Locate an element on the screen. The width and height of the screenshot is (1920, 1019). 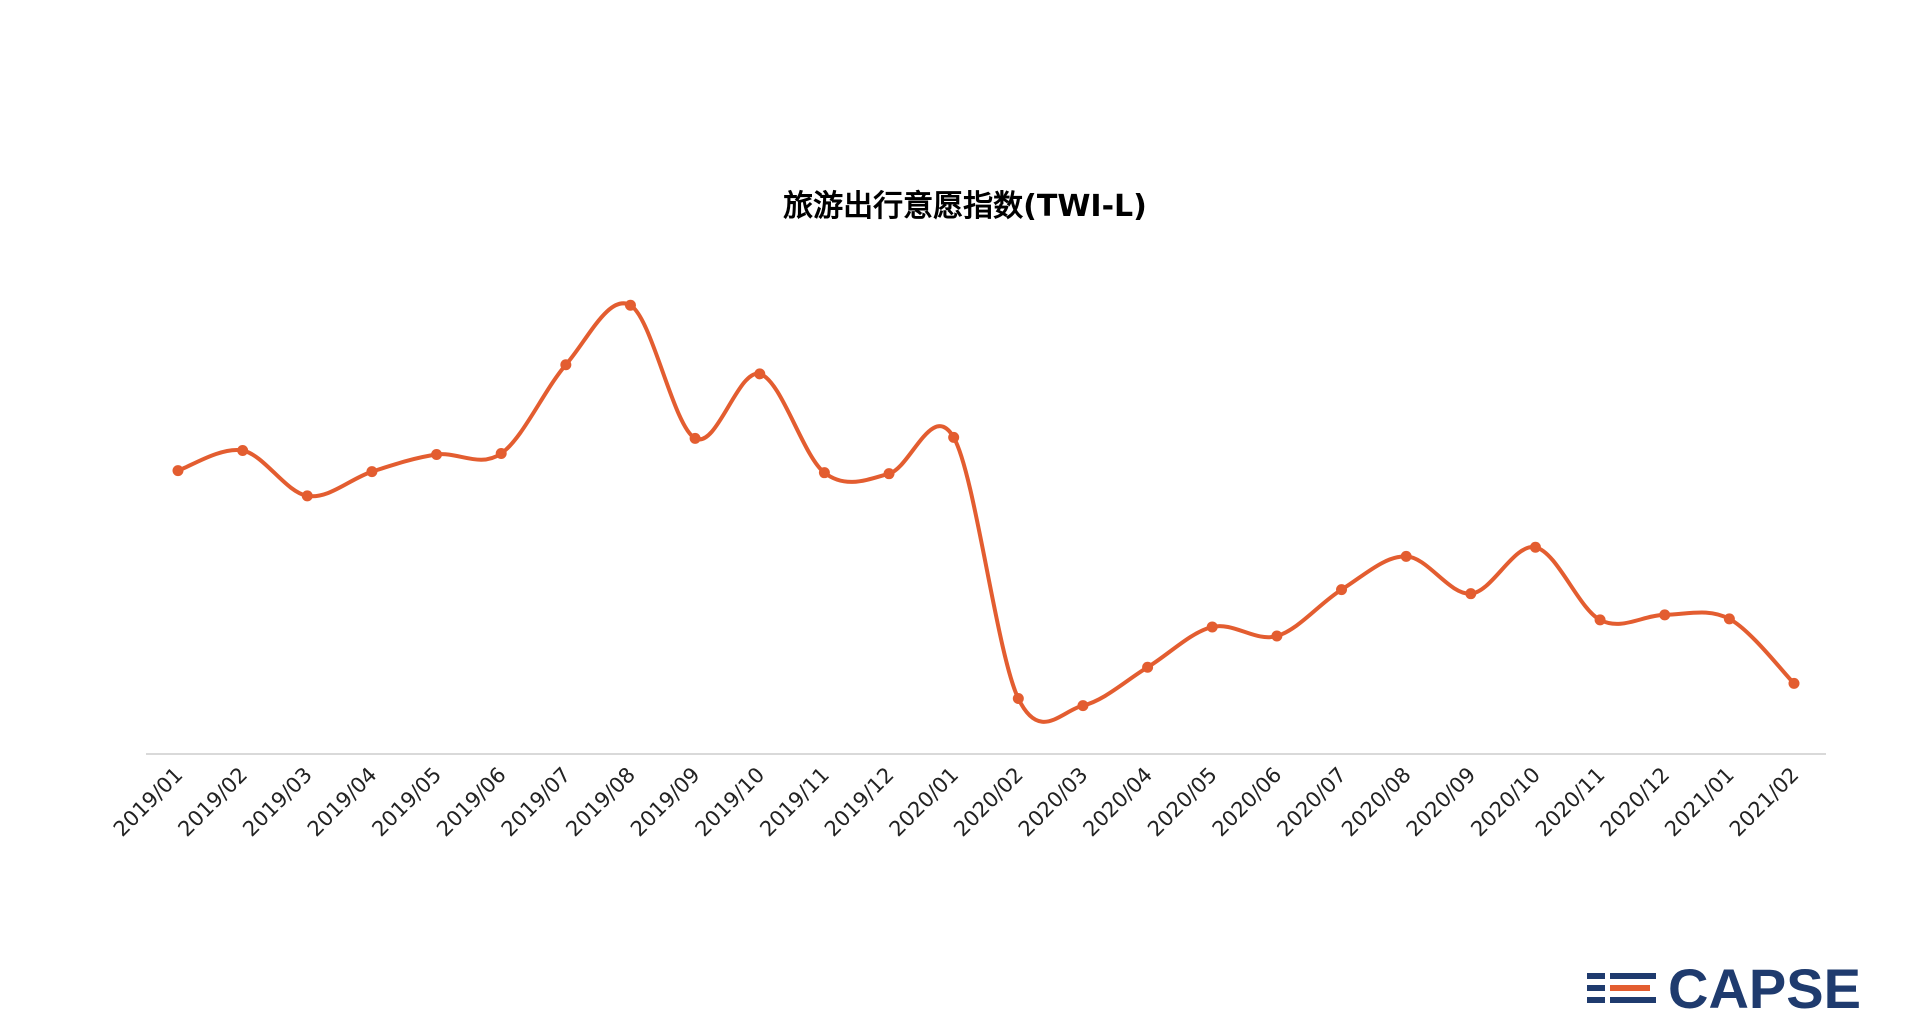
x-tick-label: 2020/01 is located at coordinates (924, 802).